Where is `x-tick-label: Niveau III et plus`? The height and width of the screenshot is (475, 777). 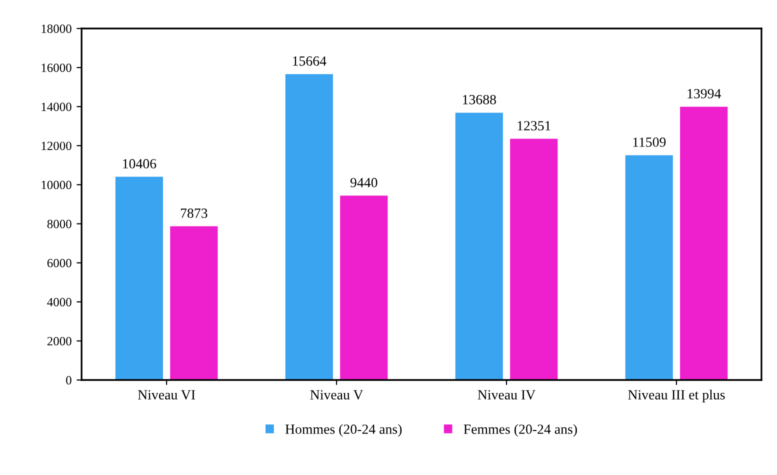 x-tick-label: Niveau III et plus is located at coordinates (676, 396).